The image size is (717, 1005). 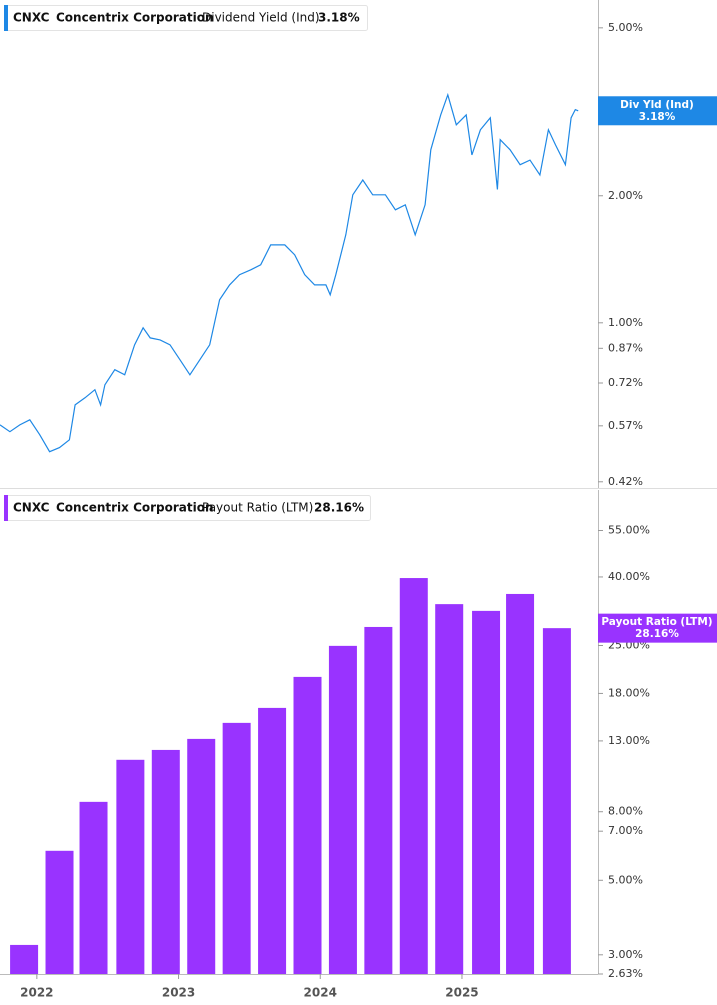 What do you see at coordinates (339, 508) in the screenshot?
I see `current-value: 28.16%` at bounding box center [339, 508].